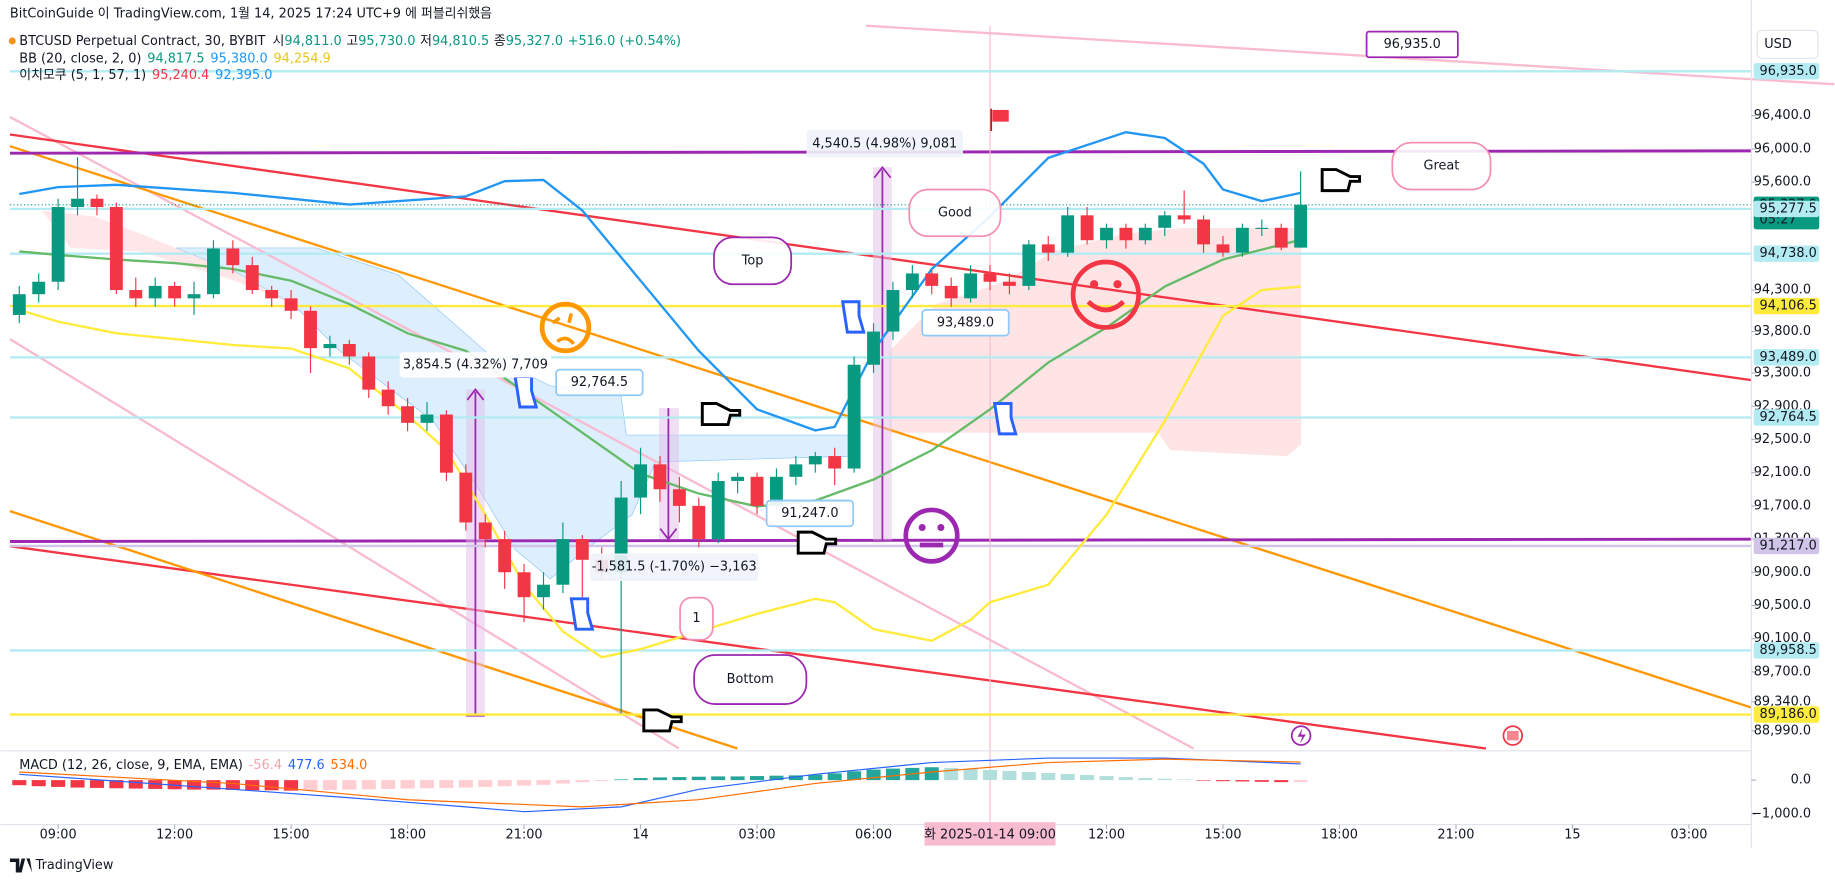 This screenshot has height=883, width=1835. I want to click on annotation-text: 92,764.5, so click(599, 382).